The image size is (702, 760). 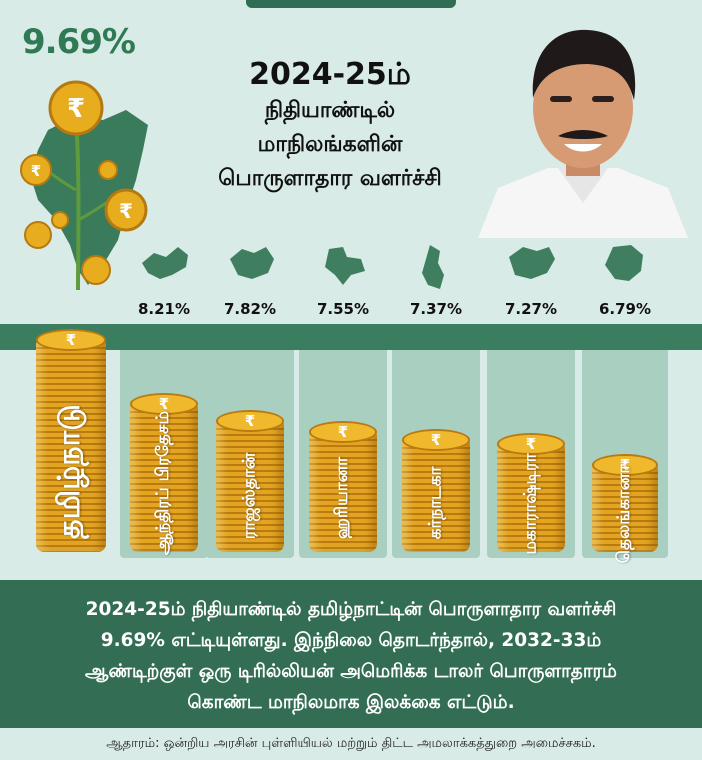 I want to click on state-icons, so click(x=392, y=267).